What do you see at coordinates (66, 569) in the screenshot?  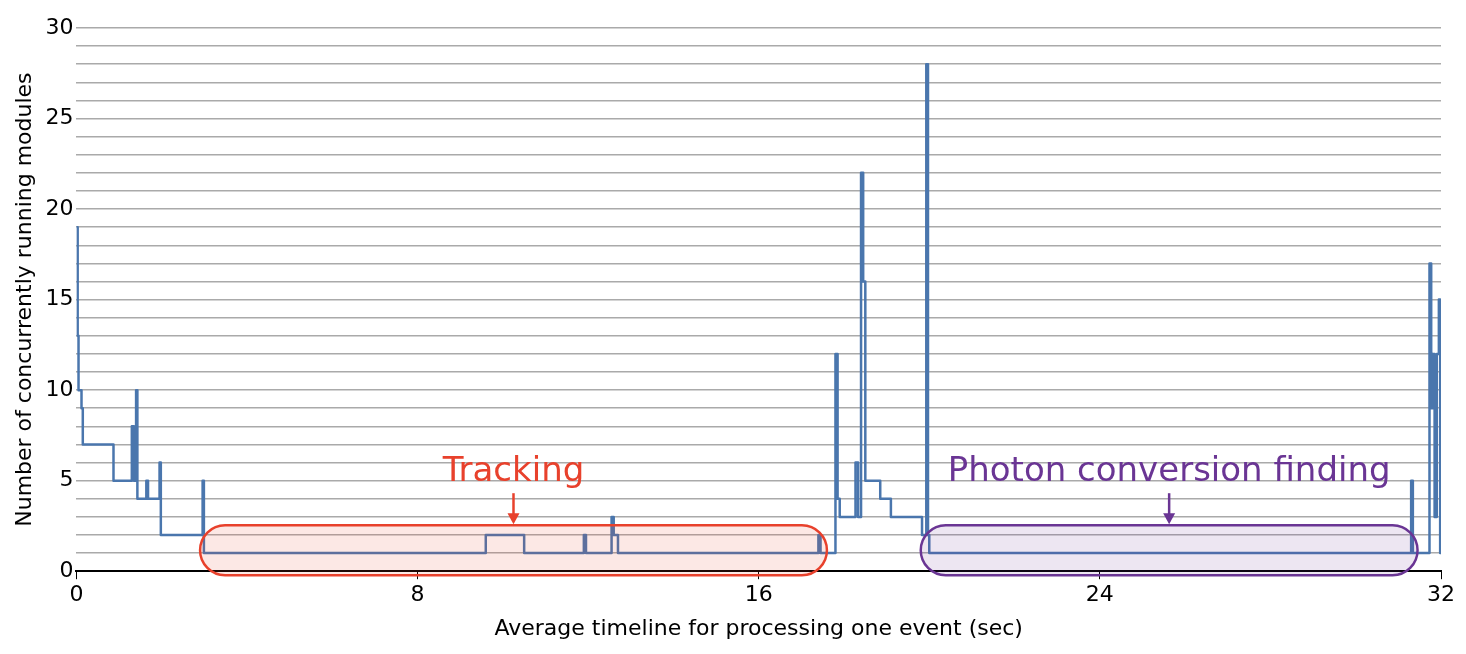 I see `y-tick-label: 0` at bounding box center [66, 569].